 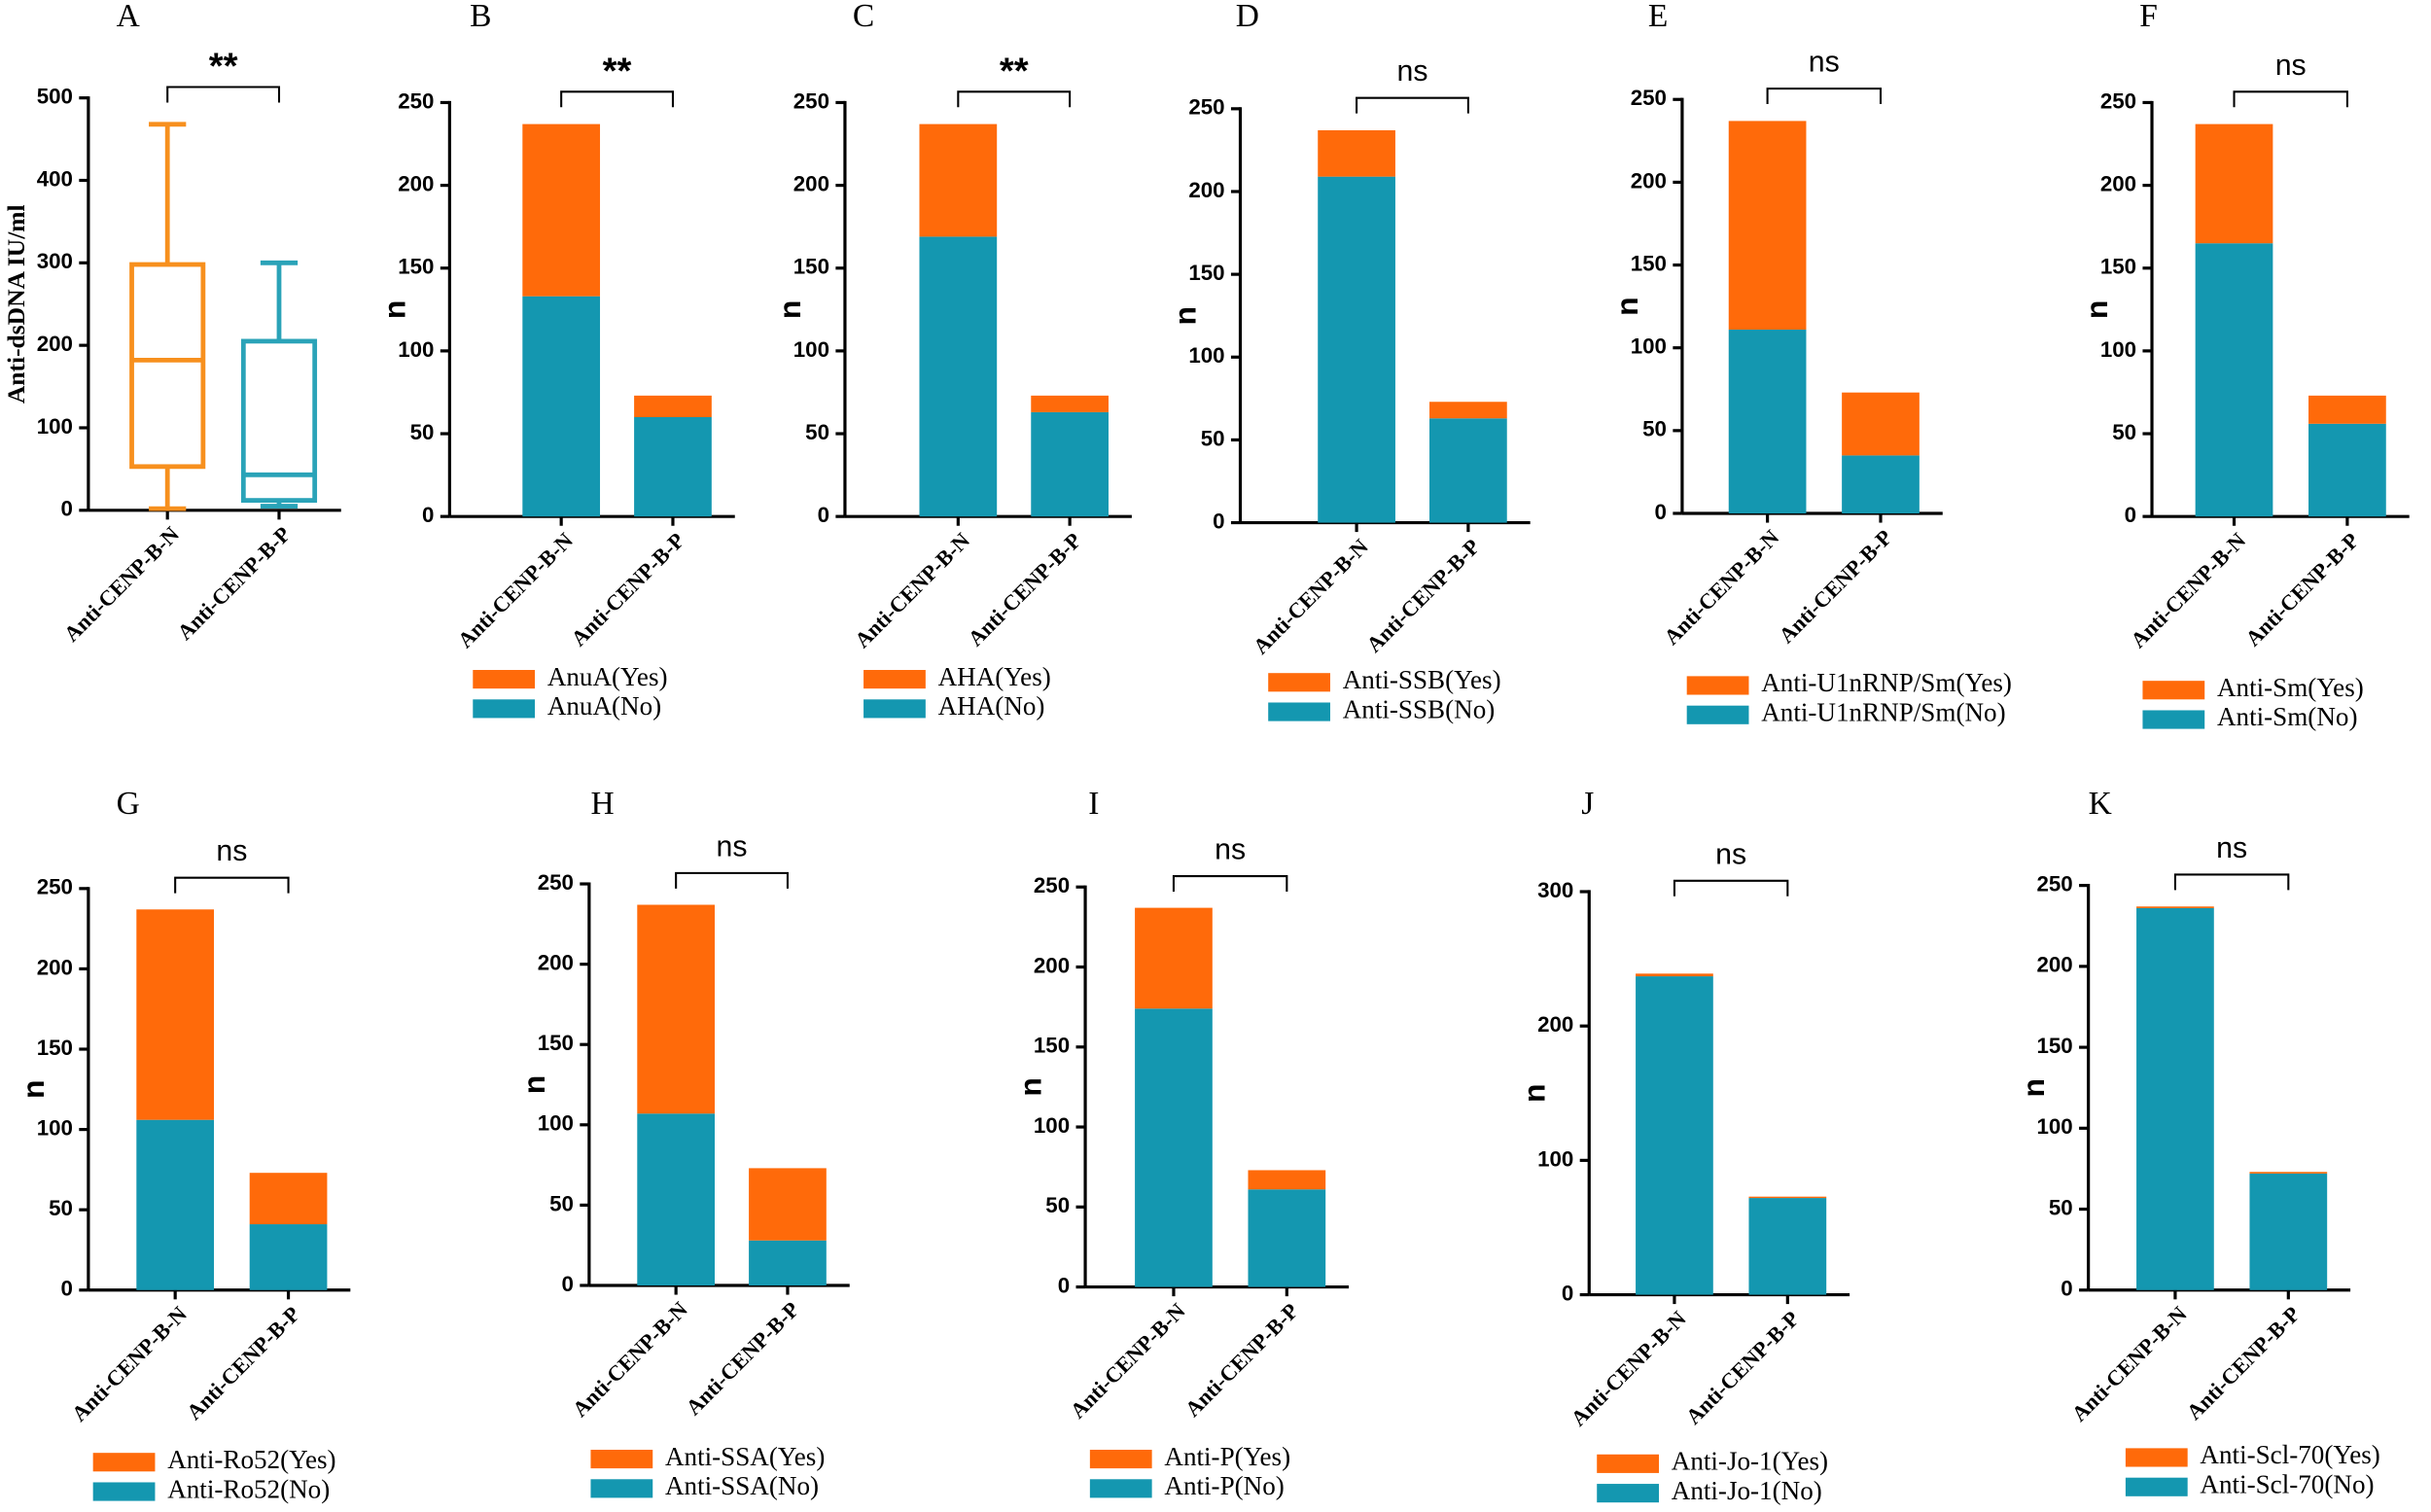 What do you see at coordinates (55, 97) in the screenshot?
I see `y-tick-label: 500` at bounding box center [55, 97].